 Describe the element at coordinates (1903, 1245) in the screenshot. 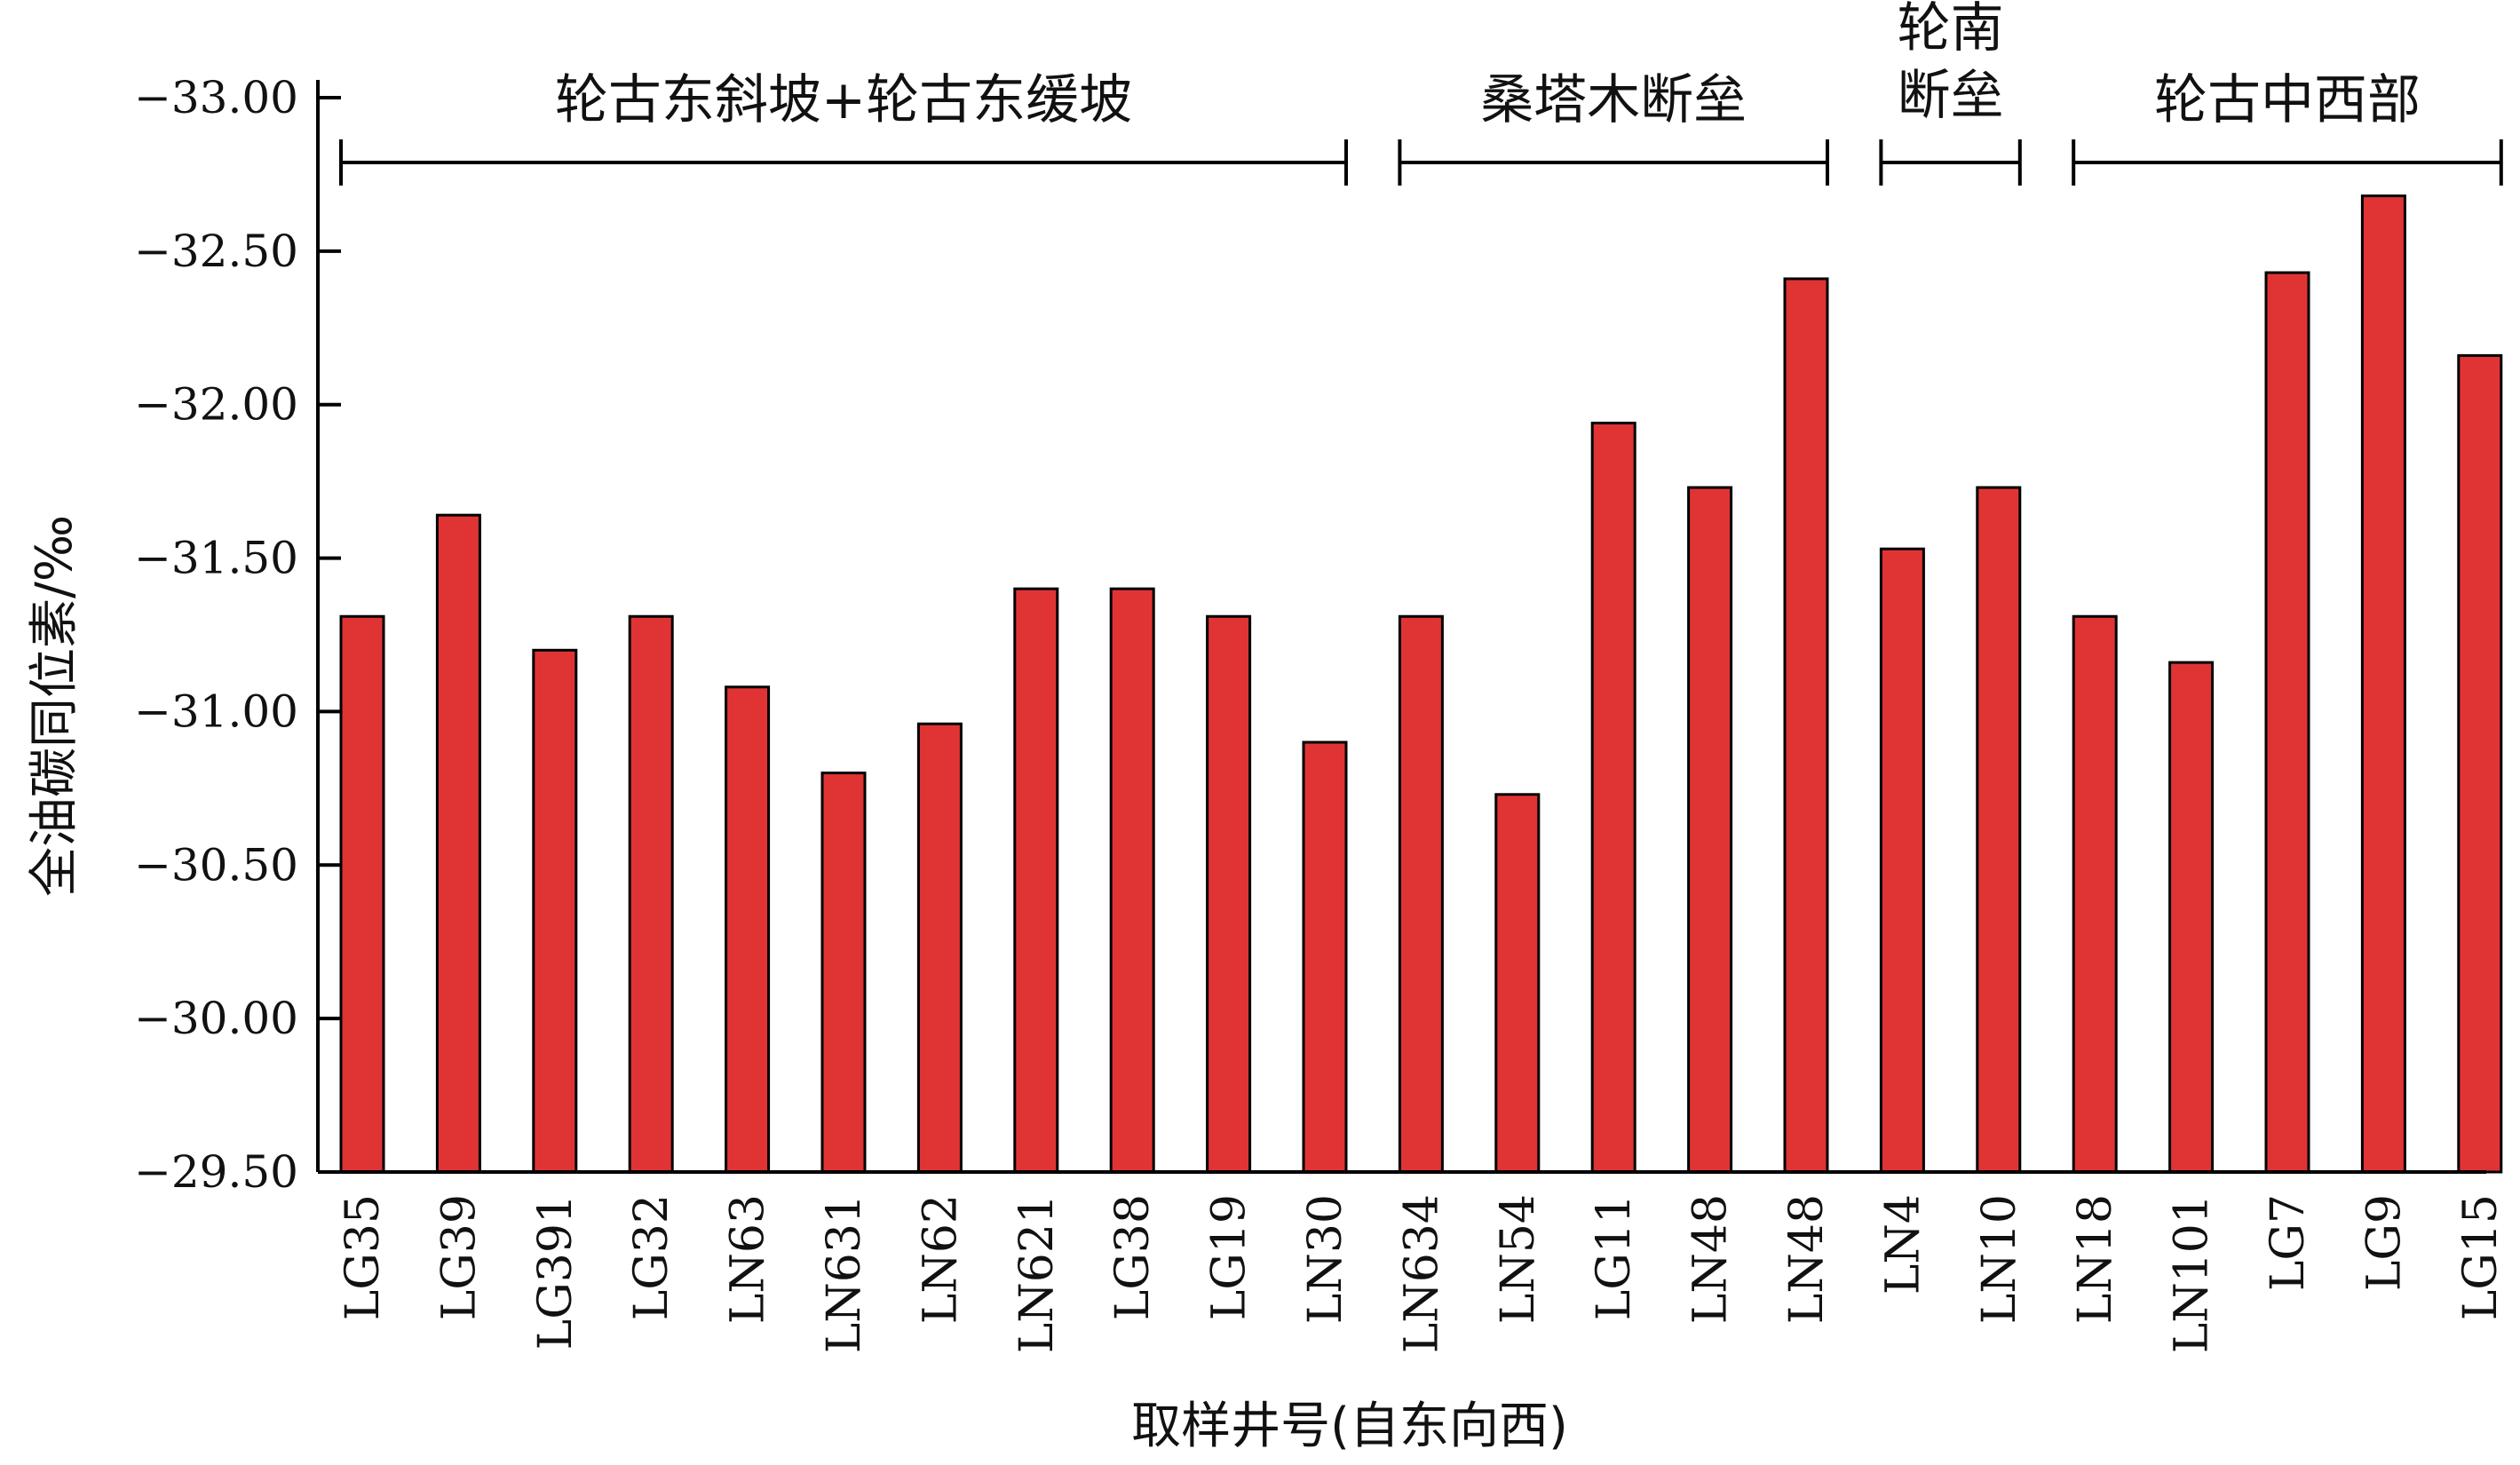

I see `x-tick-label: LN4` at that location.